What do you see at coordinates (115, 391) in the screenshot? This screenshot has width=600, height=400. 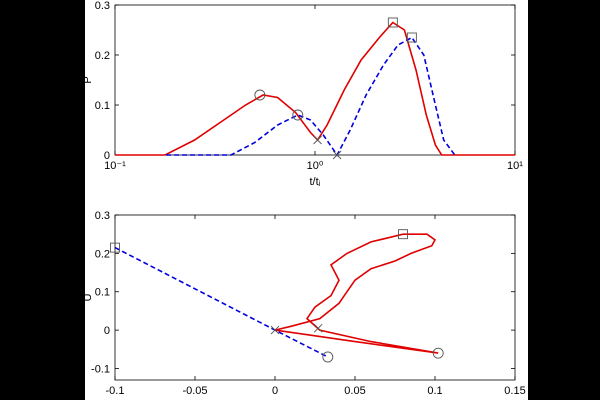 I see `x-tick-label: -0.1` at bounding box center [115, 391].